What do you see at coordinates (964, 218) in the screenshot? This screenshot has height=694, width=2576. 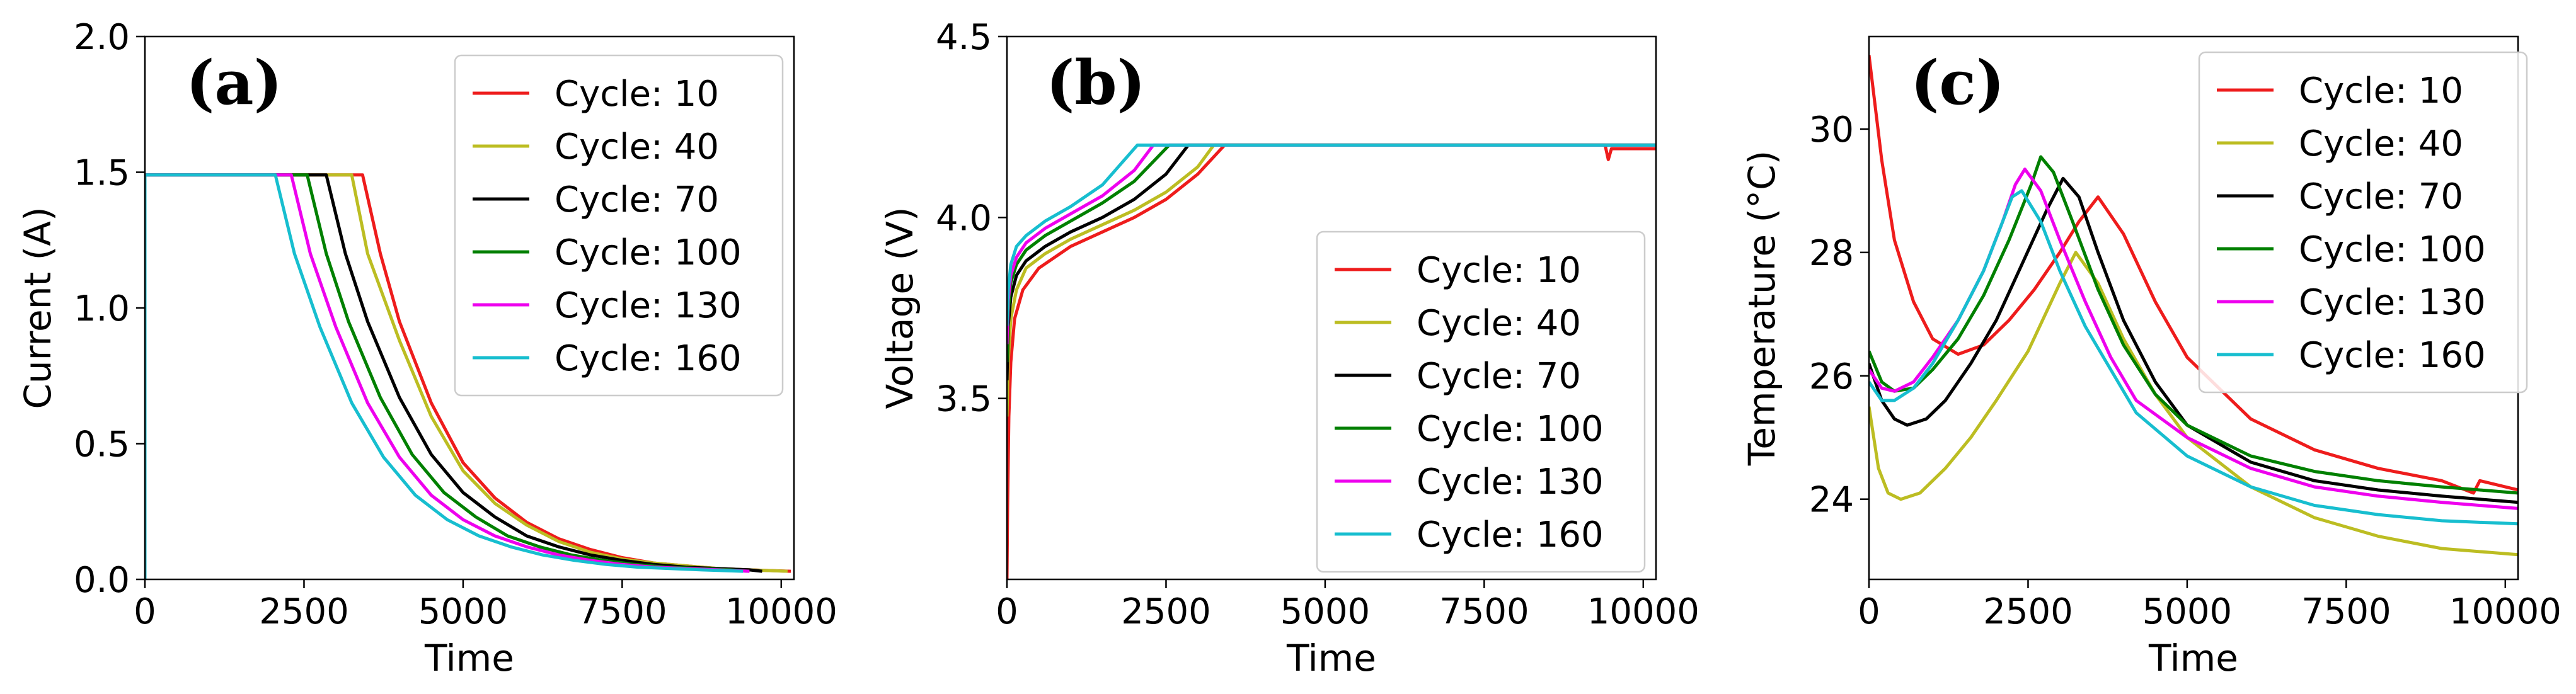 I see `y-tick-label: 4.0` at bounding box center [964, 218].